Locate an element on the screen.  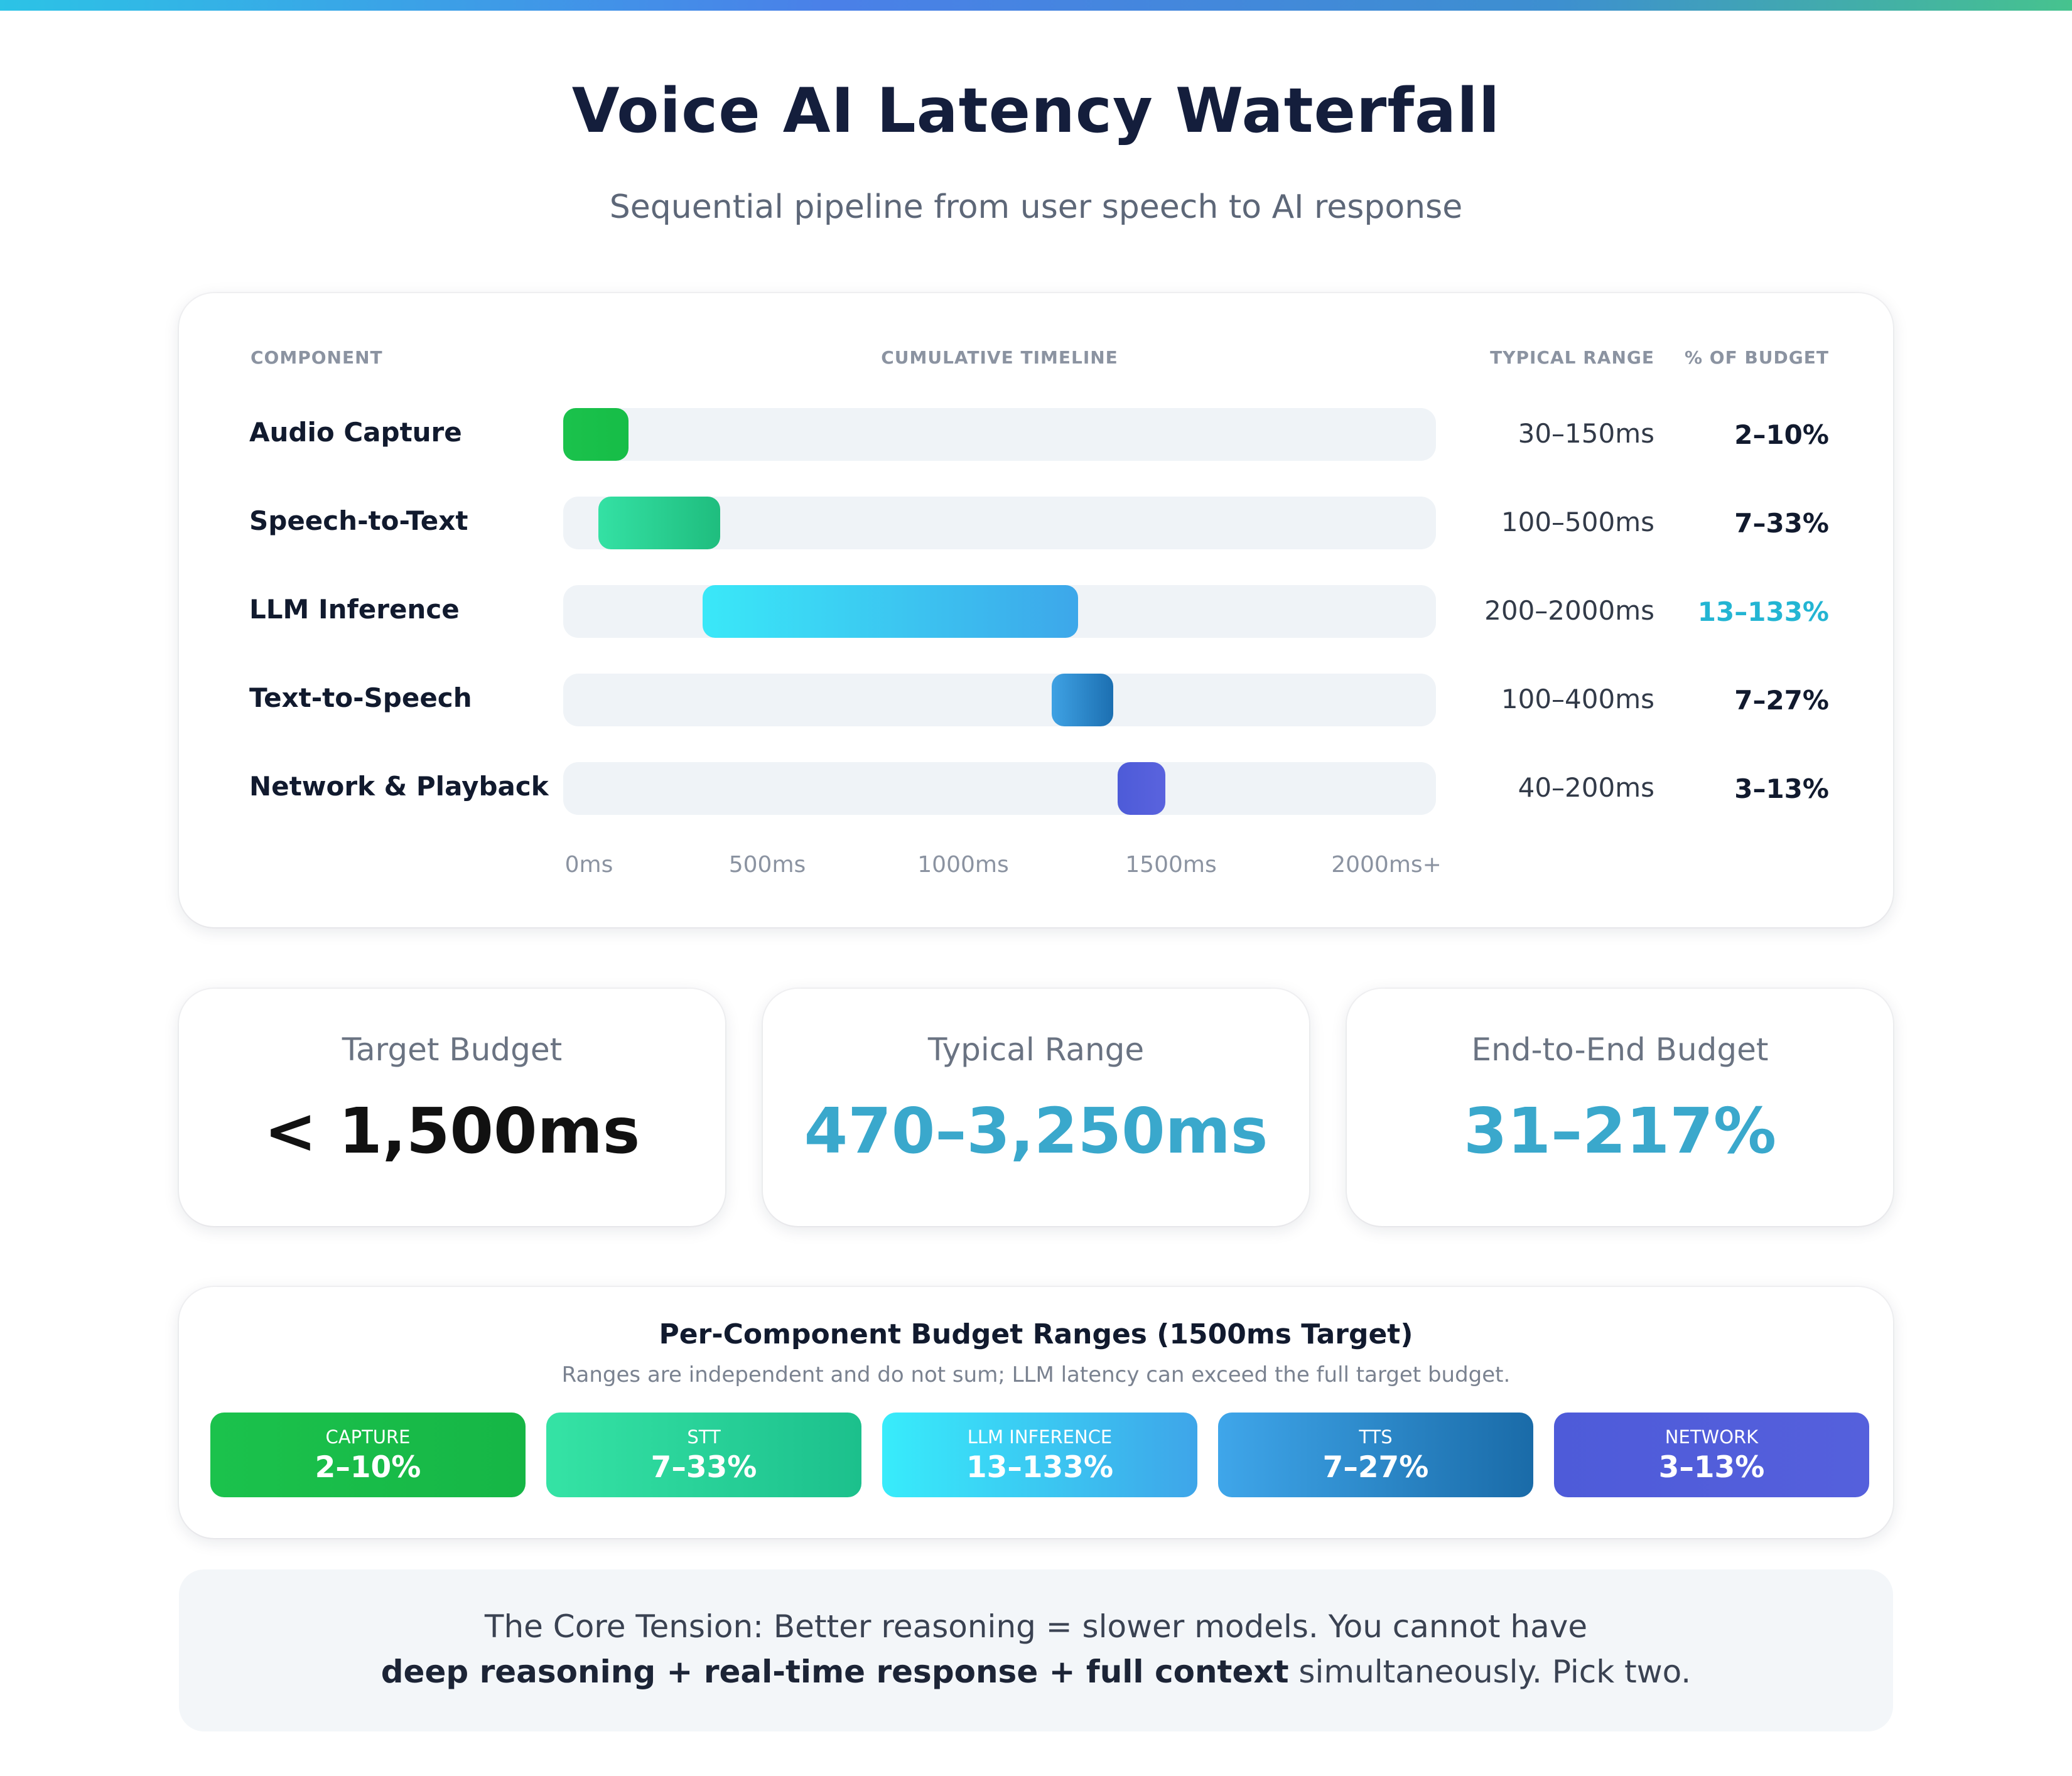
x-tick-label: 2000ms+ is located at coordinates (1386, 865).